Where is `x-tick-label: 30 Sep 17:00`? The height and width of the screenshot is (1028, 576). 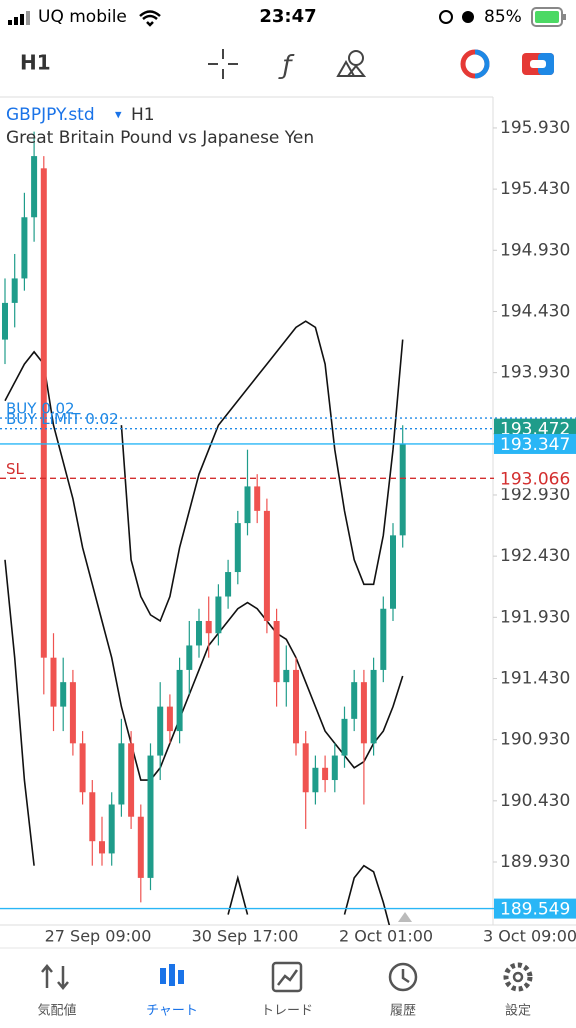 x-tick-label: 30 Sep 17:00 is located at coordinates (245, 936).